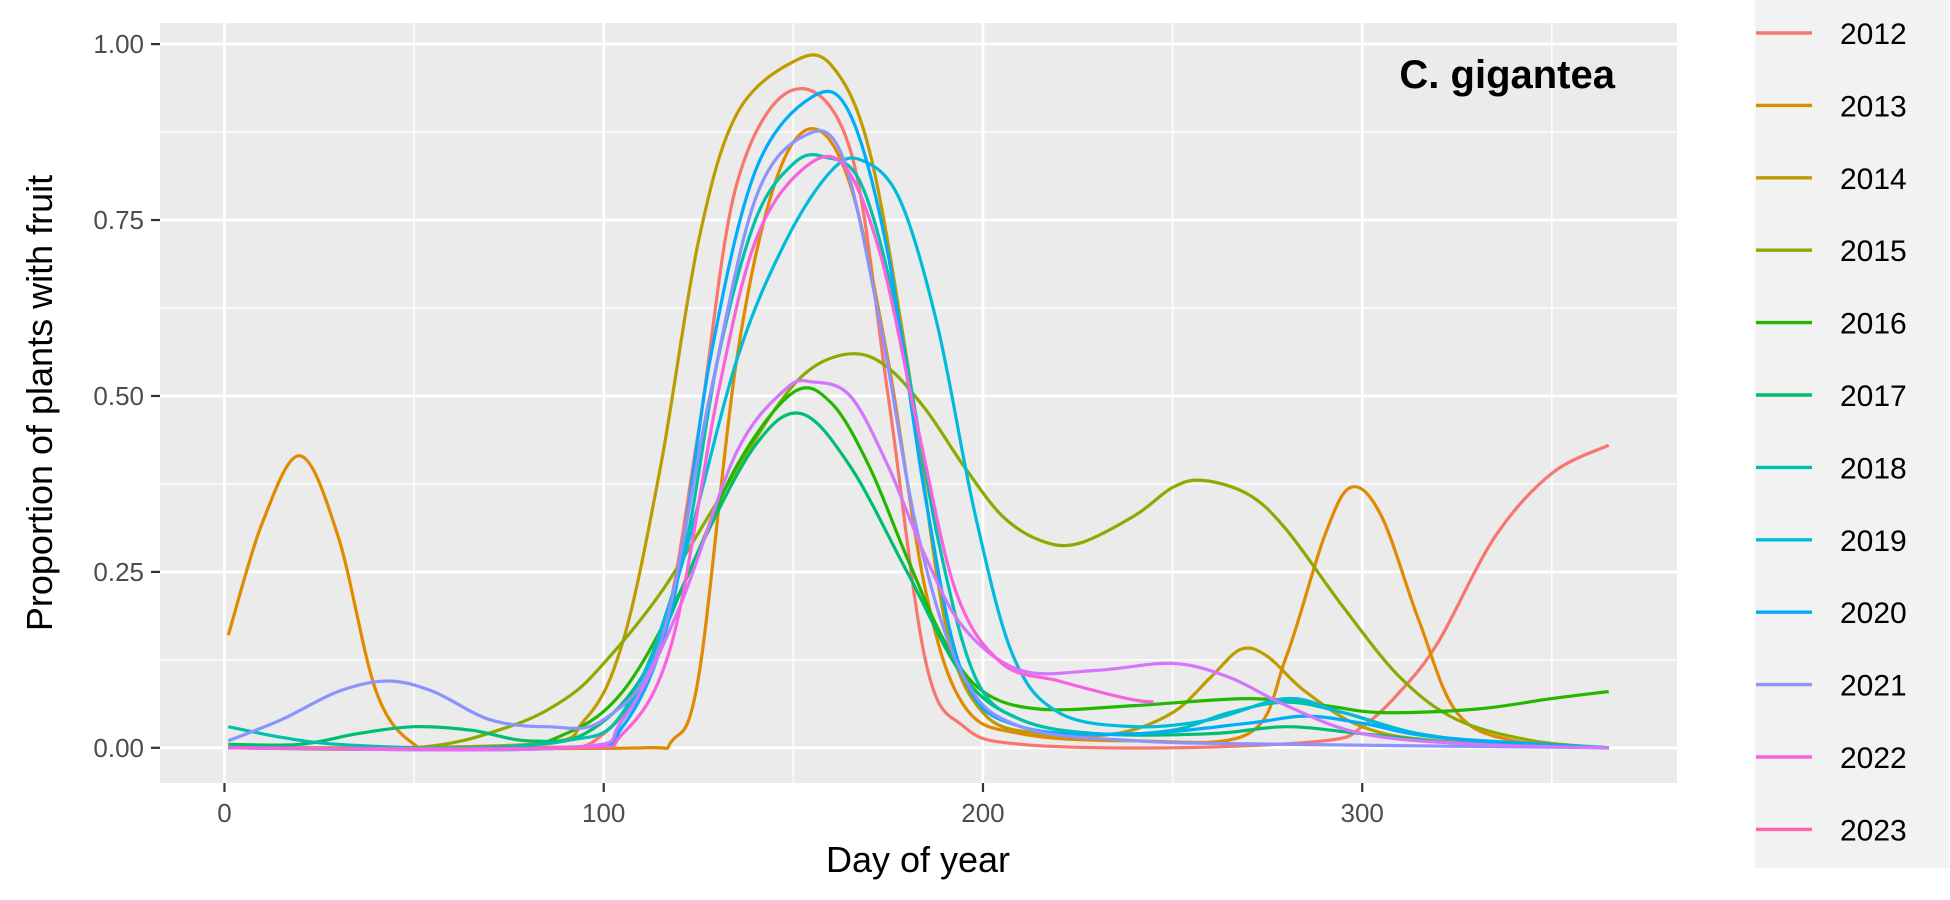 The width and height of the screenshot is (1950, 900). What do you see at coordinates (1873, 34) in the screenshot?
I see `legend-label-2012: 2012` at bounding box center [1873, 34].